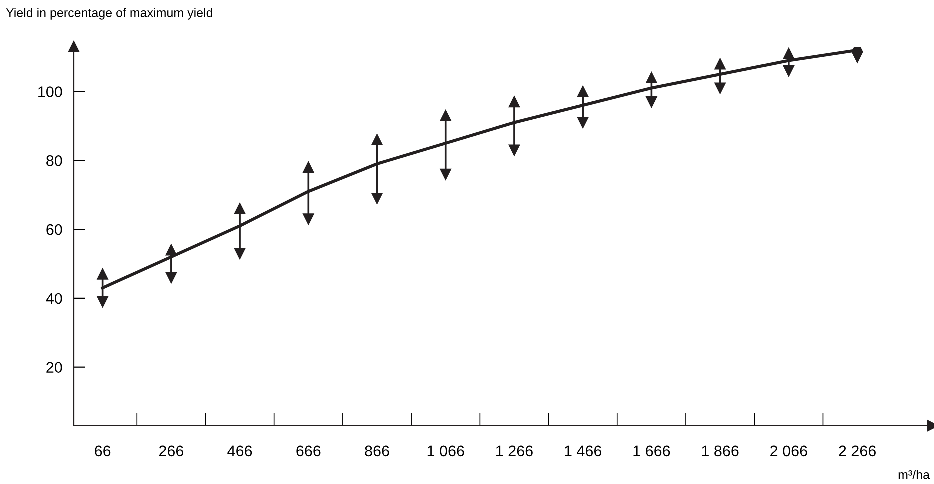  I want to click on x-tick-label: 1 066, so click(446, 451).